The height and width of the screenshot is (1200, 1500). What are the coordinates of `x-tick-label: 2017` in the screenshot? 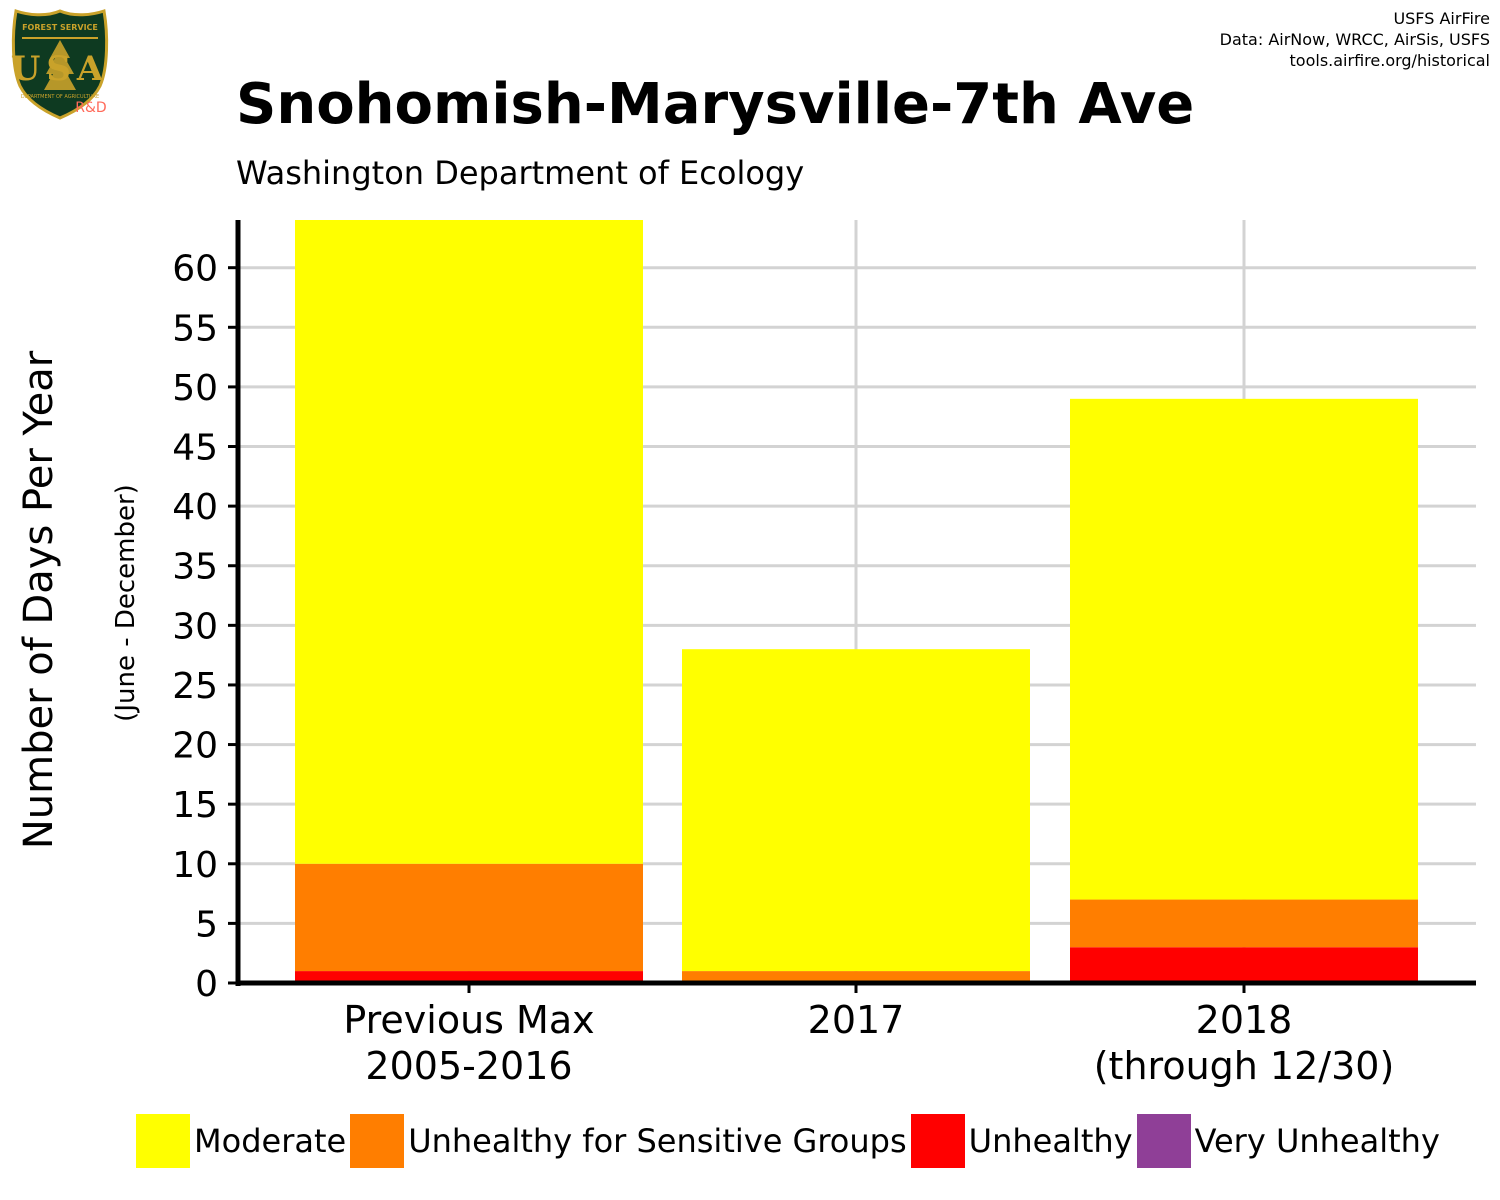 It's located at (856, 1020).